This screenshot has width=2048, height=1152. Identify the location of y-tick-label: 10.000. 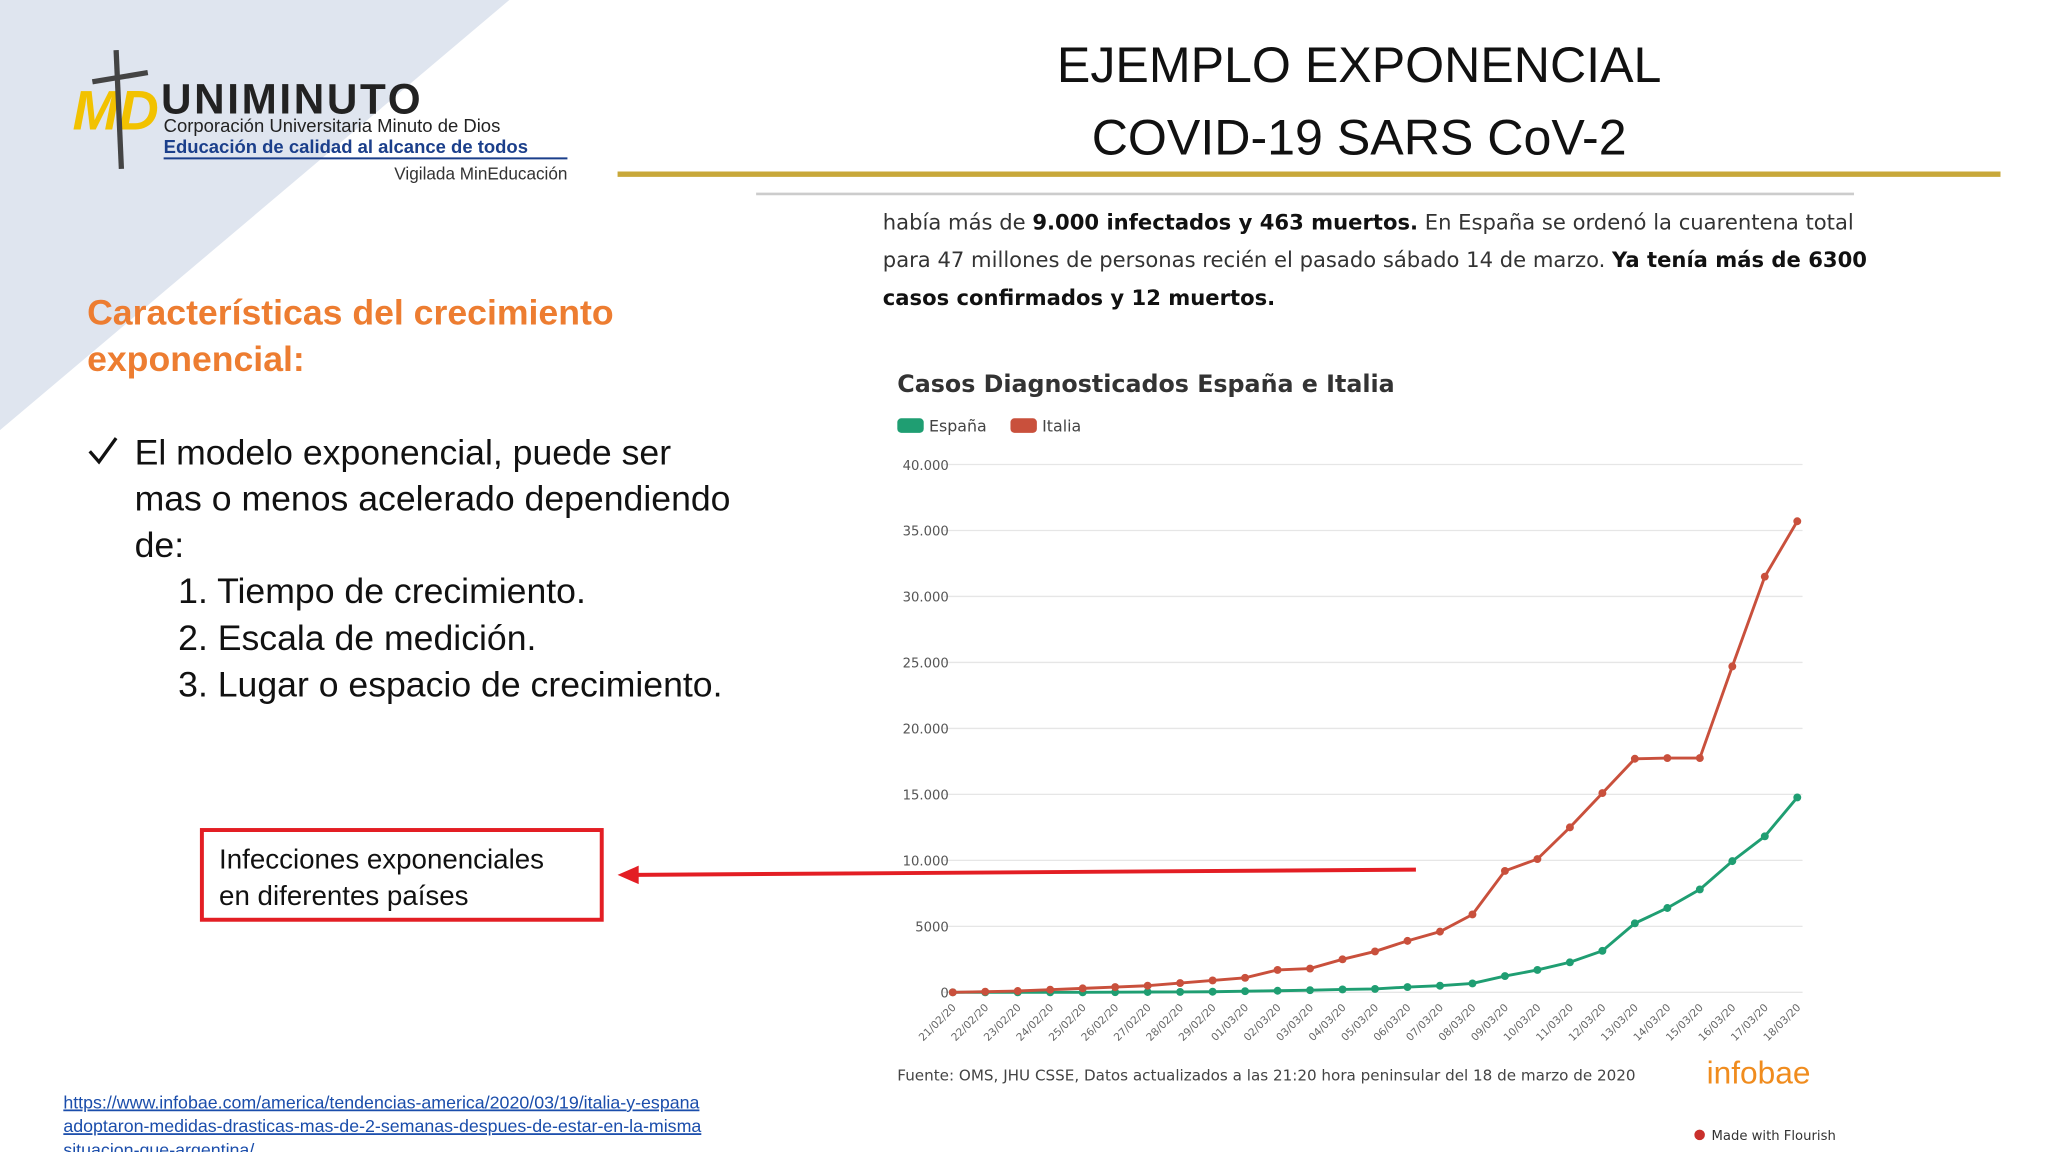
(926, 862).